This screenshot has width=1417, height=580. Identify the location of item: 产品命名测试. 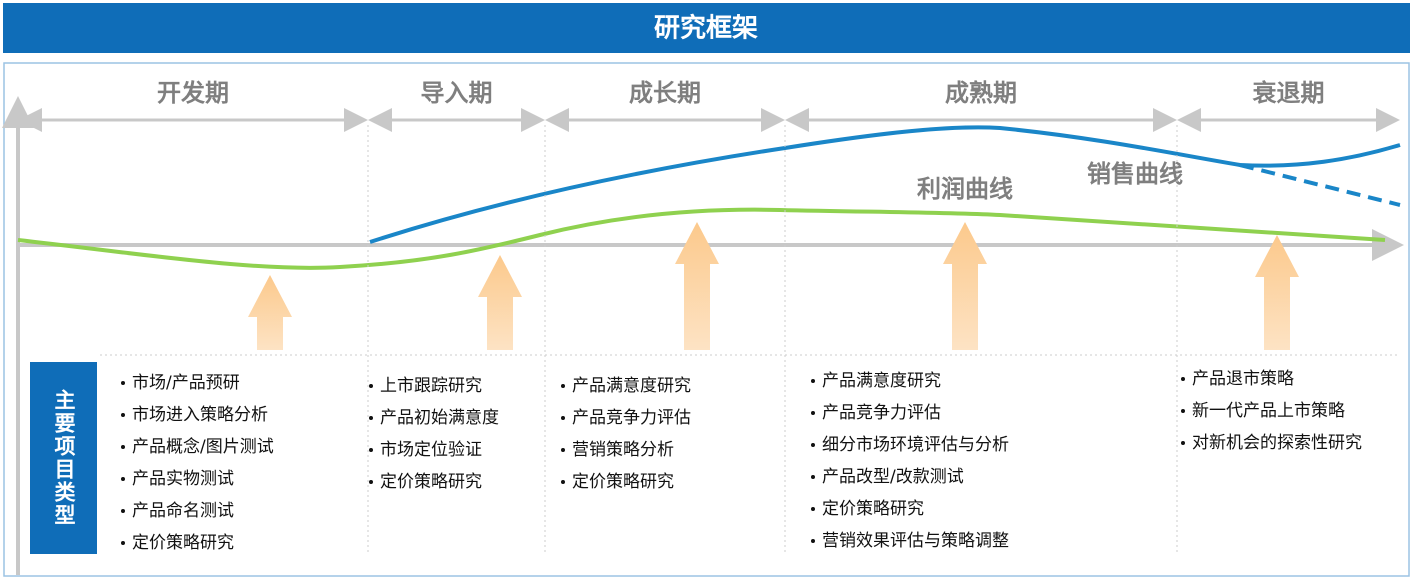
(183, 511).